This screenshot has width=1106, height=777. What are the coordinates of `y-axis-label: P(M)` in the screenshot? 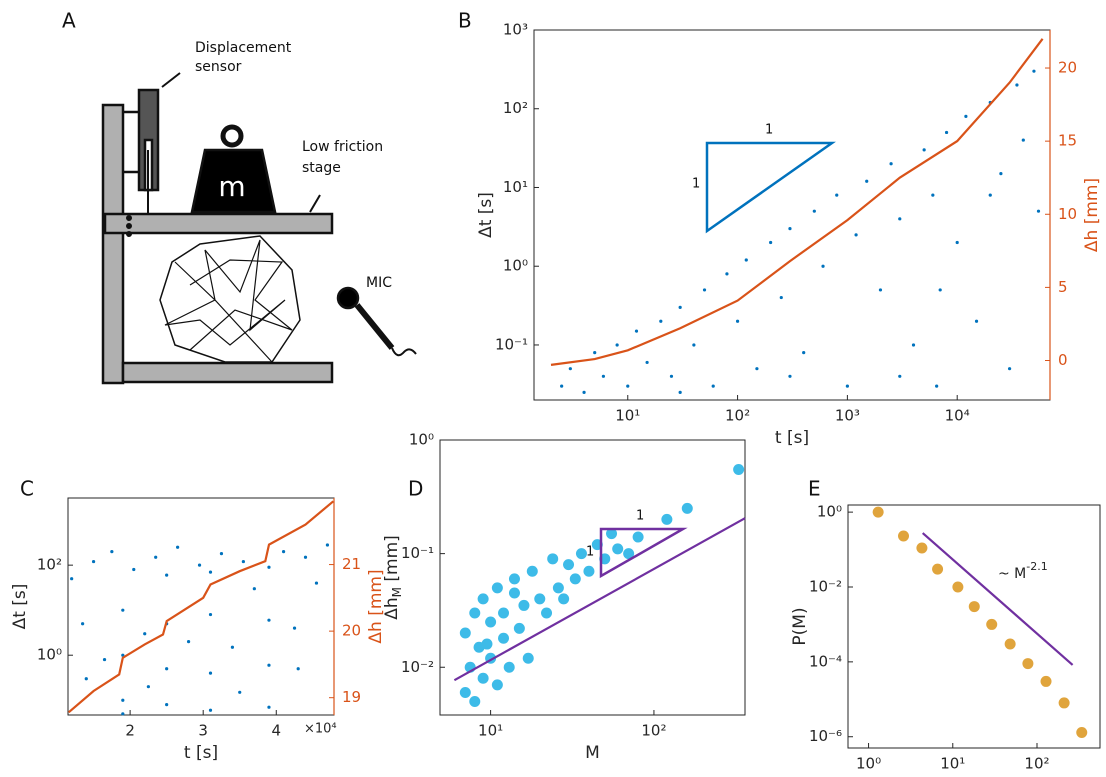 It's located at (800, 626).